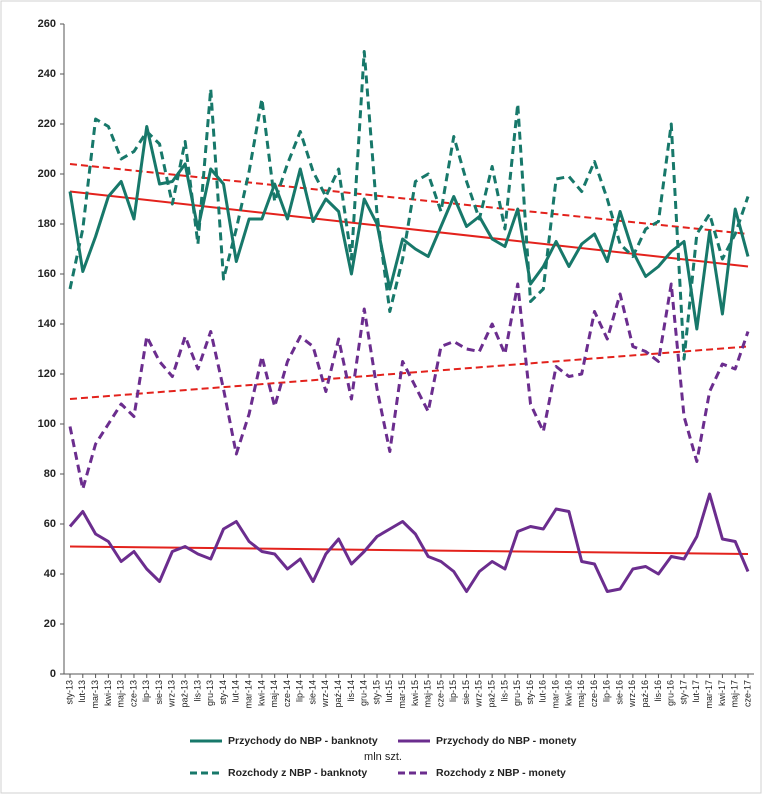 The width and height of the screenshot is (762, 794). What do you see at coordinates (223, 692) in the screenshot?
I see `x-tick-label: sty-14` at bounding box center [223, 692].